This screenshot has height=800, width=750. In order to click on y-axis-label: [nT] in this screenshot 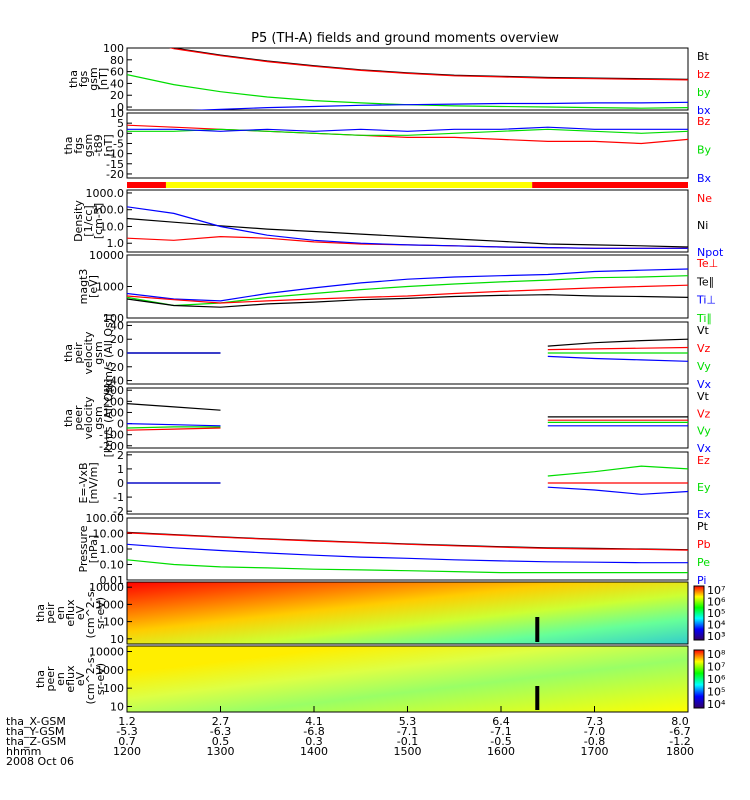, I will do `click(103, 79)`.